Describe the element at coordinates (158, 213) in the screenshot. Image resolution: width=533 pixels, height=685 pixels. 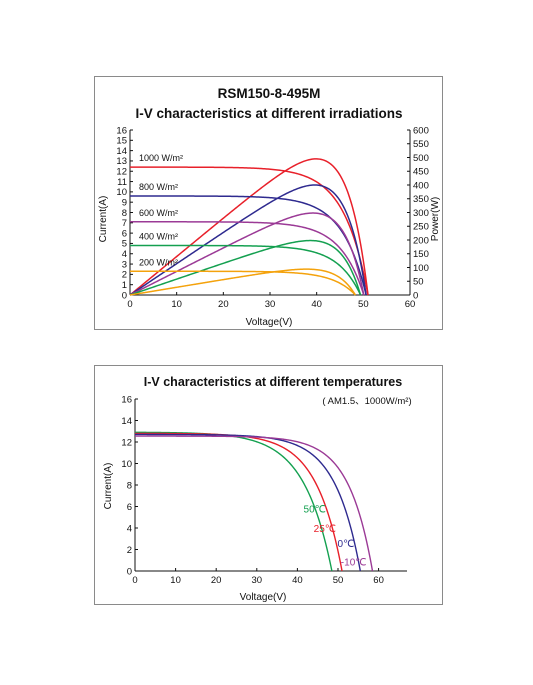
I see `irradiance-label: 600 W/m²` at that location.